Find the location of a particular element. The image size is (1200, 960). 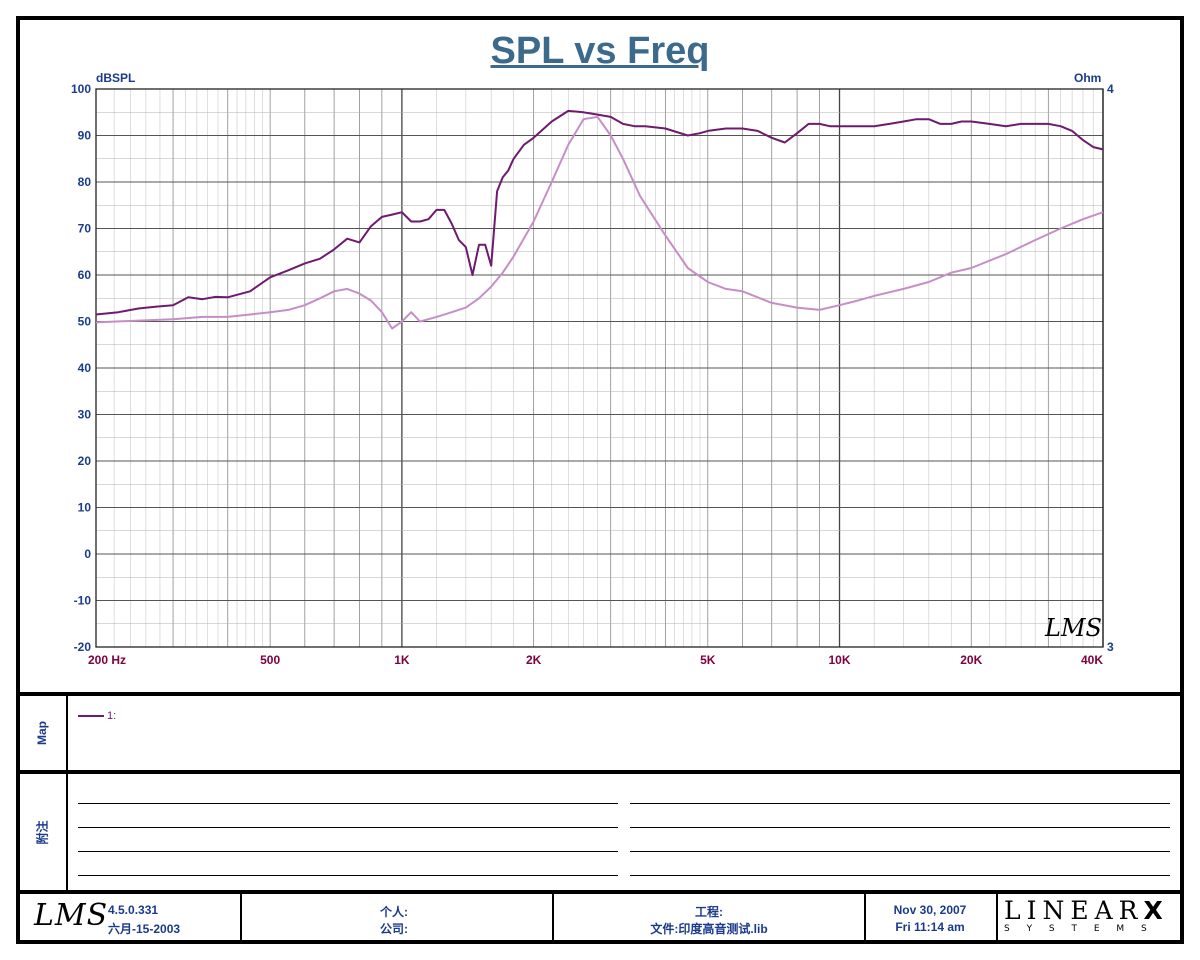

x-tick-labels: 200 Hz 500 1K 2K 5K 10K 20K 40K is located at coordinates (595, 660).